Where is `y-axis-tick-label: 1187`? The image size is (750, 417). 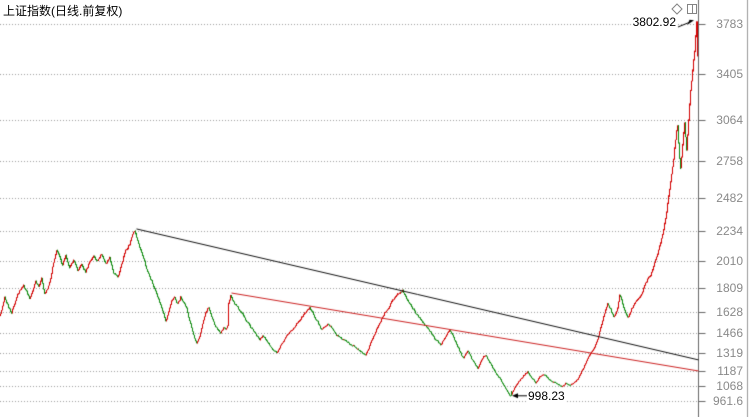
y-axis-tick-label: 1187 is located at coordinates (730, 371).